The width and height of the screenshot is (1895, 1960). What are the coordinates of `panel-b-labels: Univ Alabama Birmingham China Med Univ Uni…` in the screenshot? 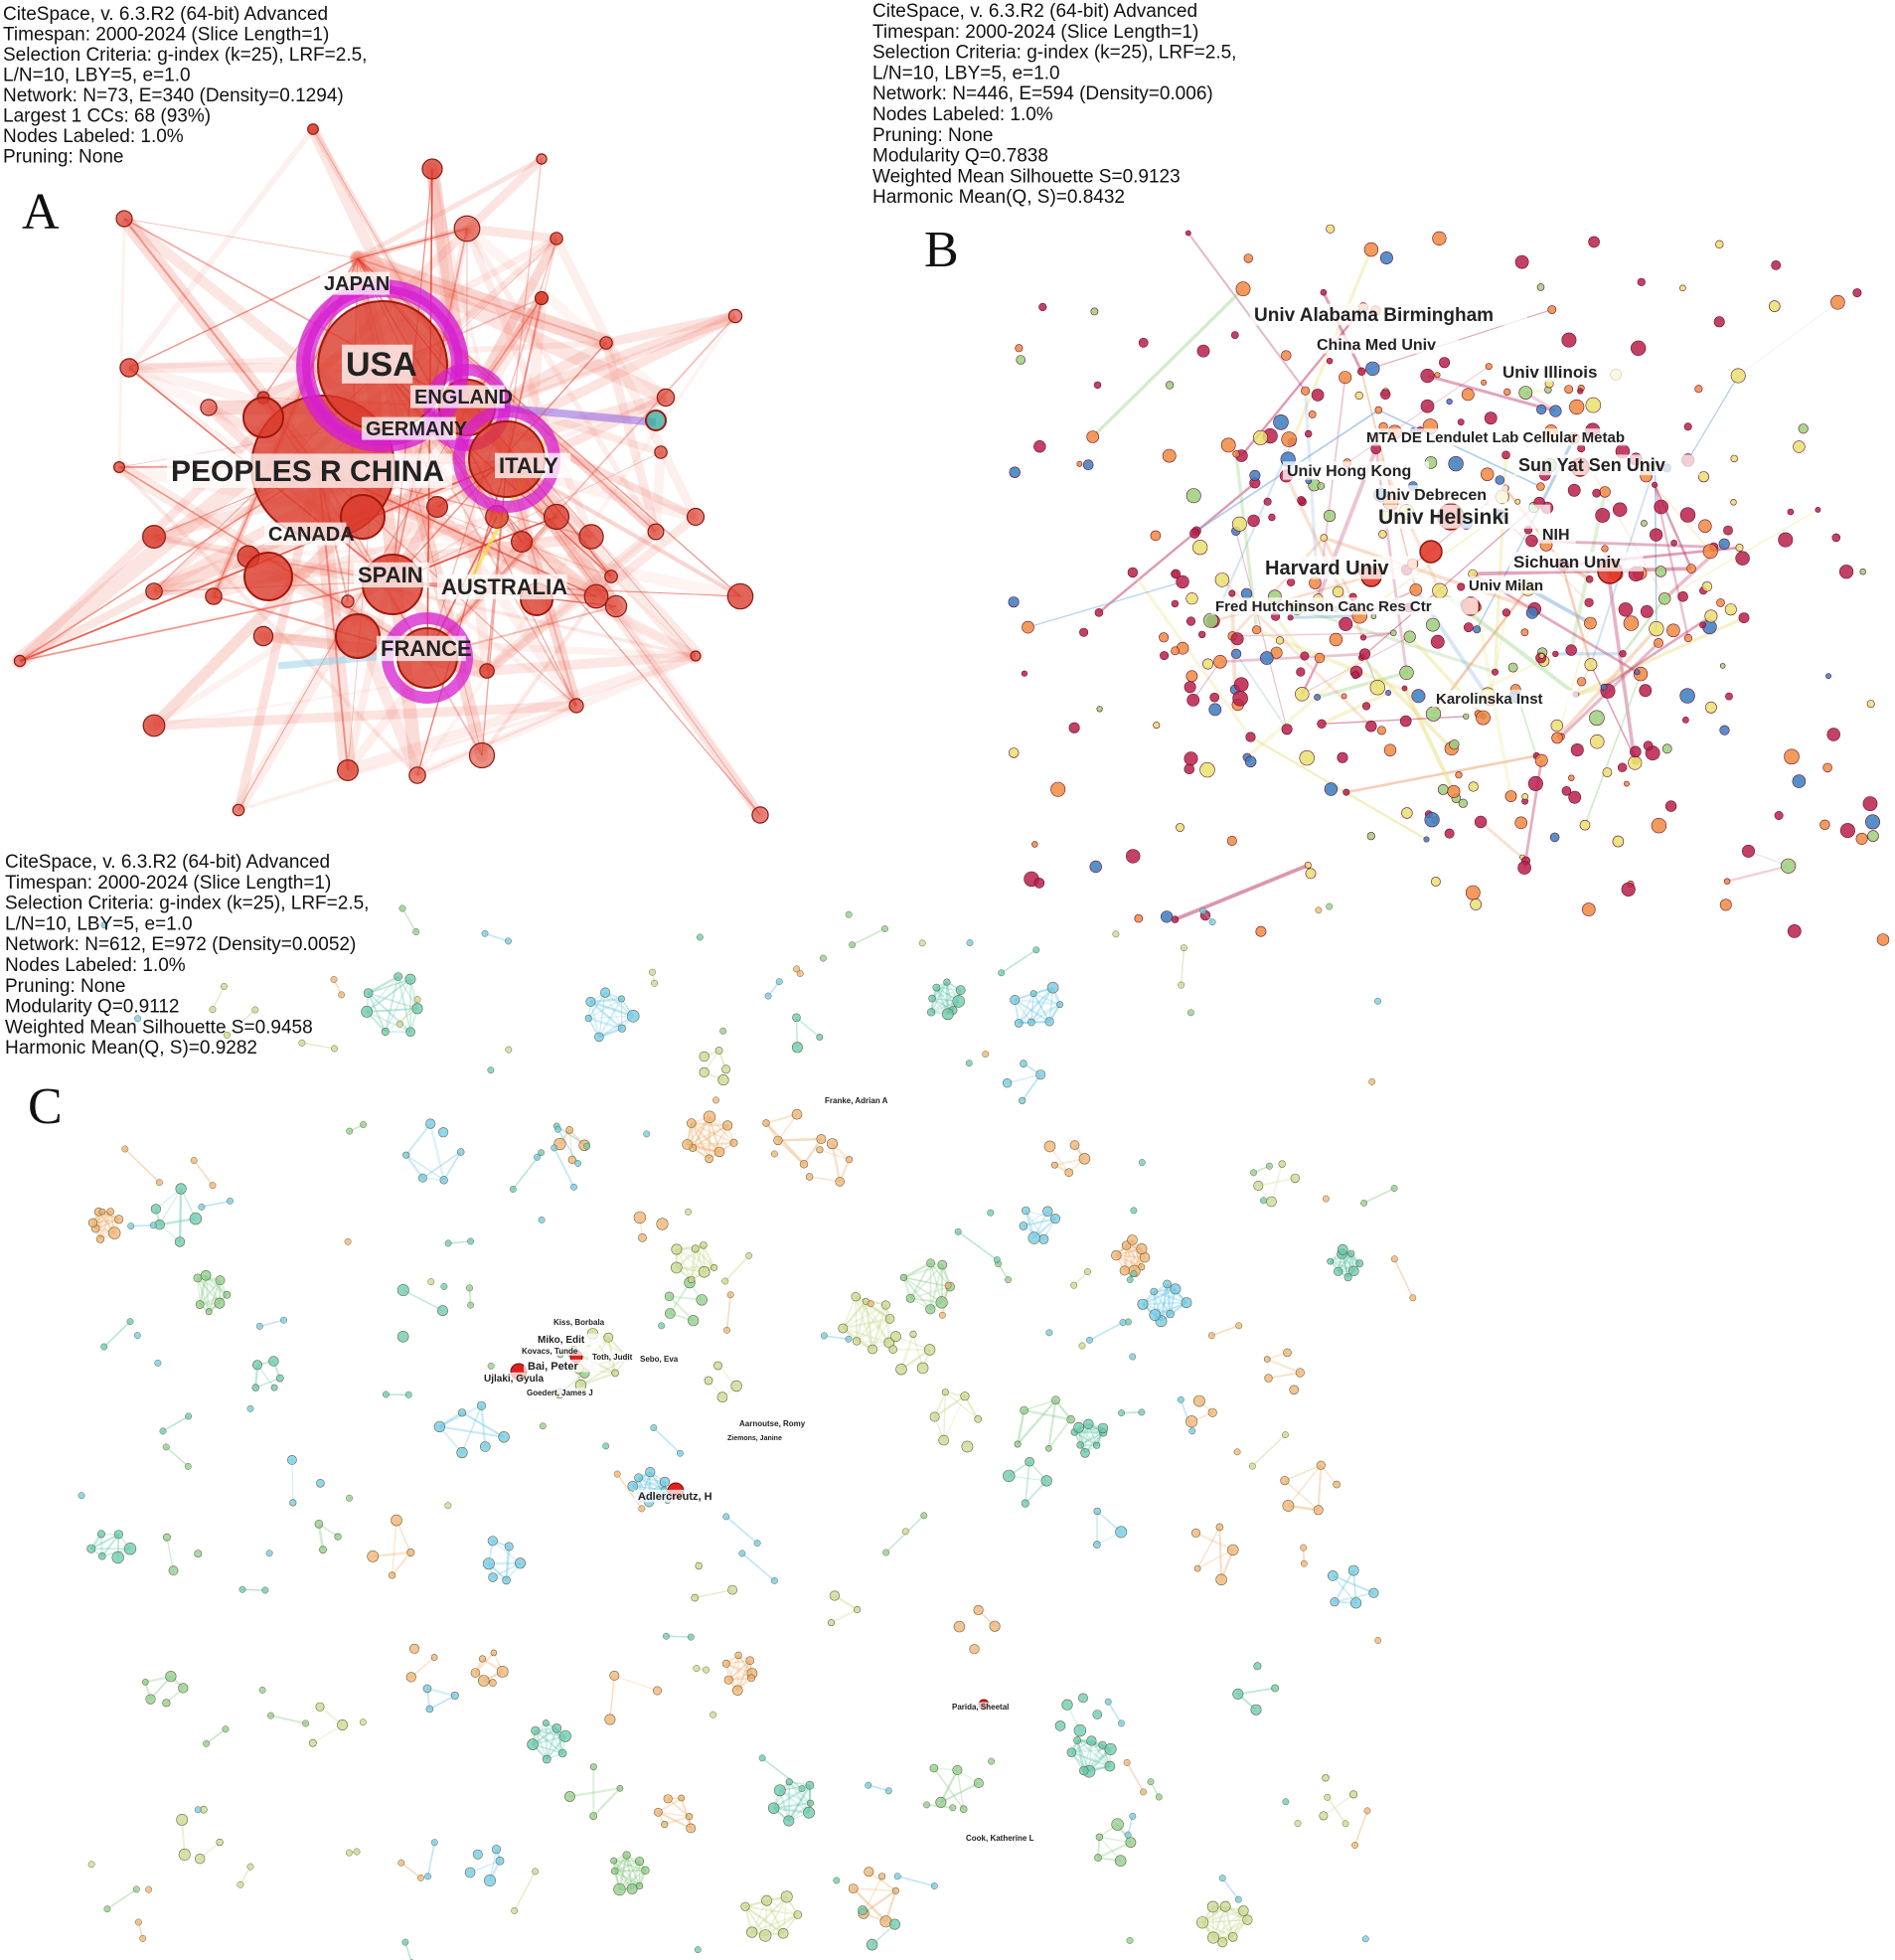 It's located at (1456, 506).